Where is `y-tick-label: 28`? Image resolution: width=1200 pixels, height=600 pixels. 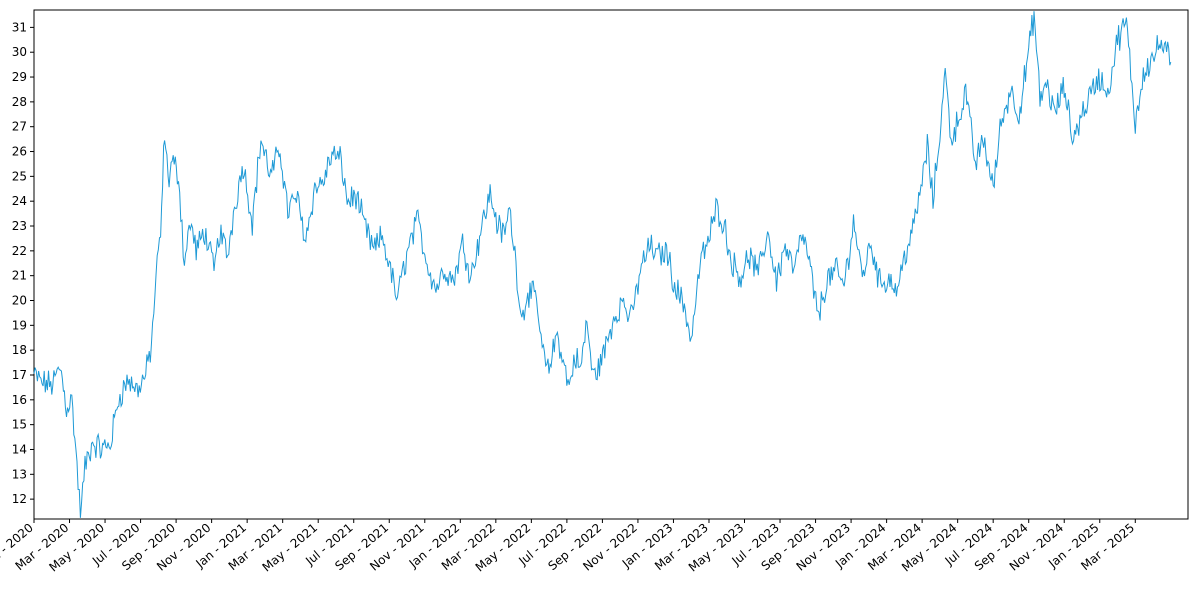 y-tick-label: 28 is located at coordinates (19, 102).